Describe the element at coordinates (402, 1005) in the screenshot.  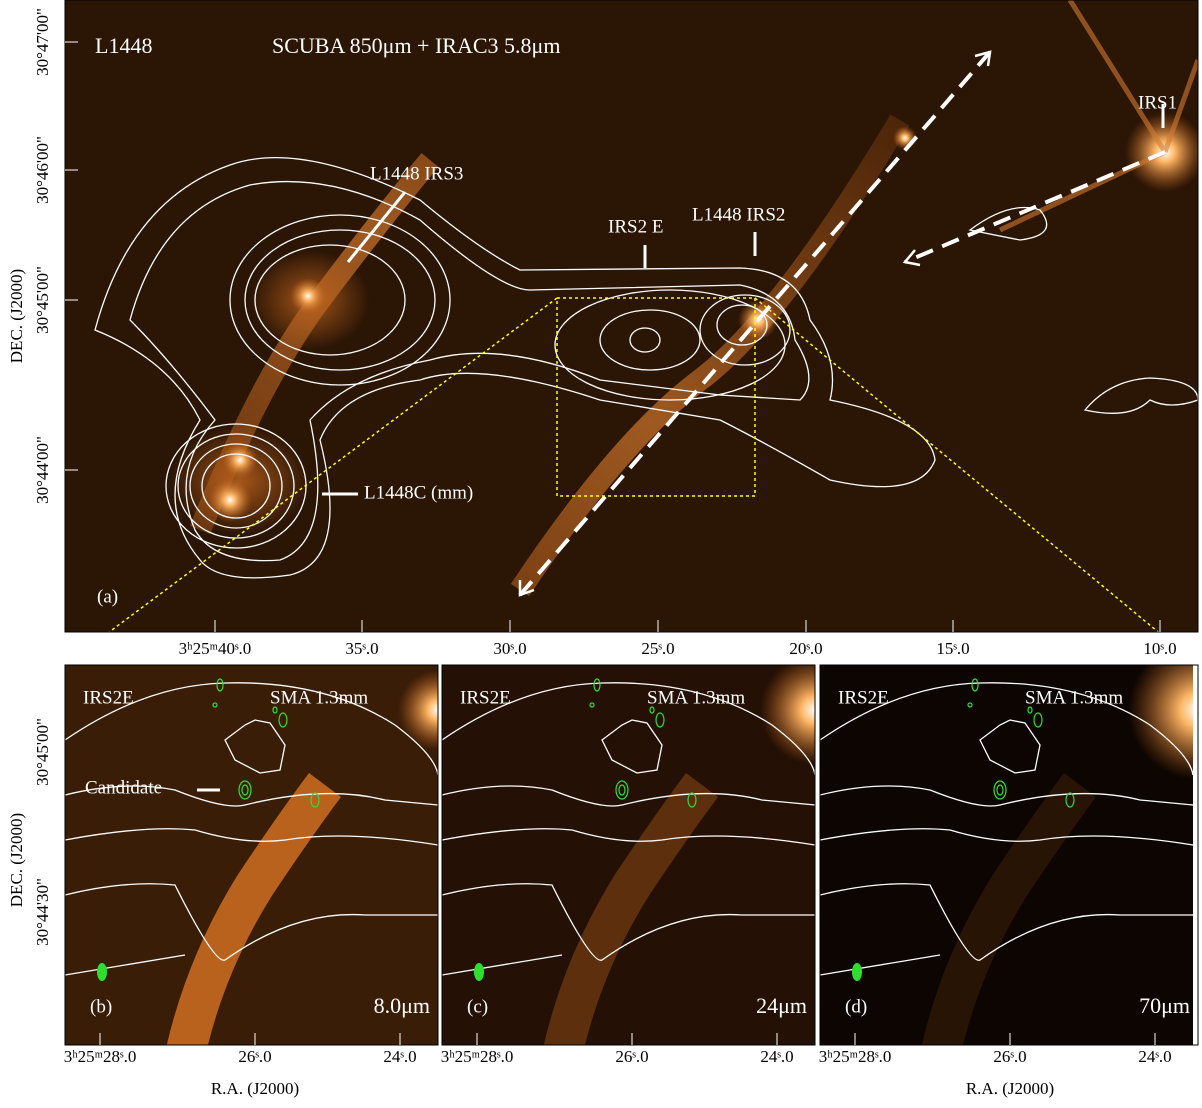
I see `wavelength-label: 8.0μm` at that location.